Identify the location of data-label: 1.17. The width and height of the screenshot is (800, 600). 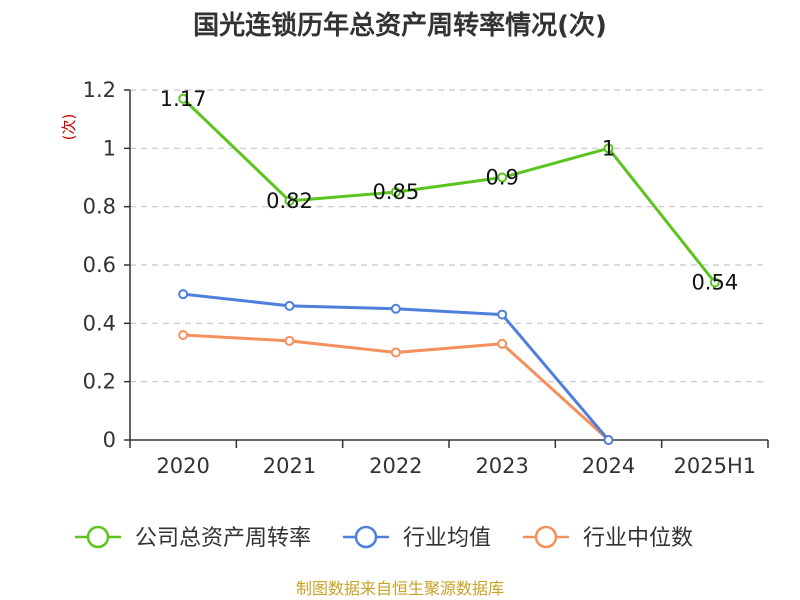
(183, 99).